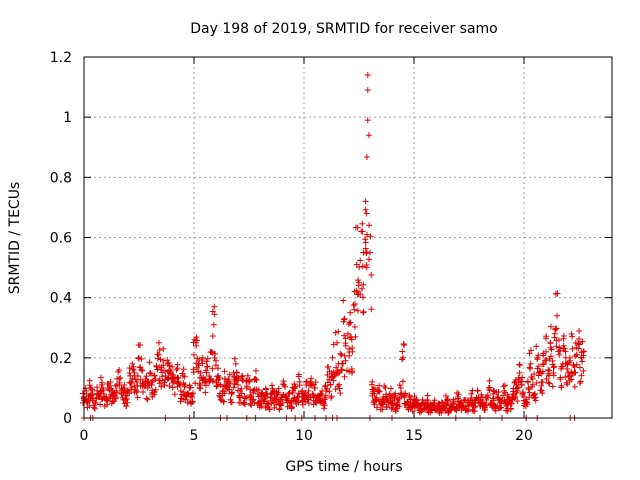  Describe the element at coordinates (84, 436) in the screenshot. I see `x-tick-label: 0` at that location.